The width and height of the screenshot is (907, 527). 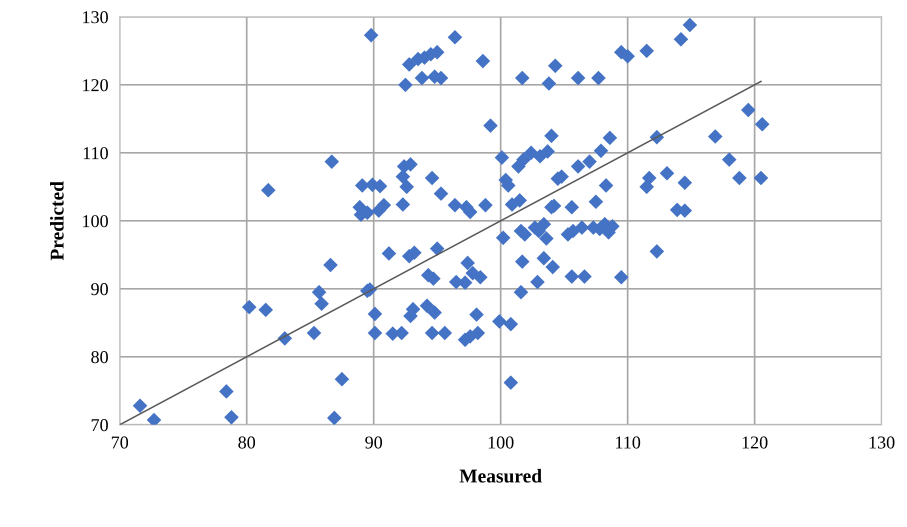 What do you see at coordinates (628, 442) in the screenshot?
I see `x-tick-label: 110` at bounding box center [628, 442].